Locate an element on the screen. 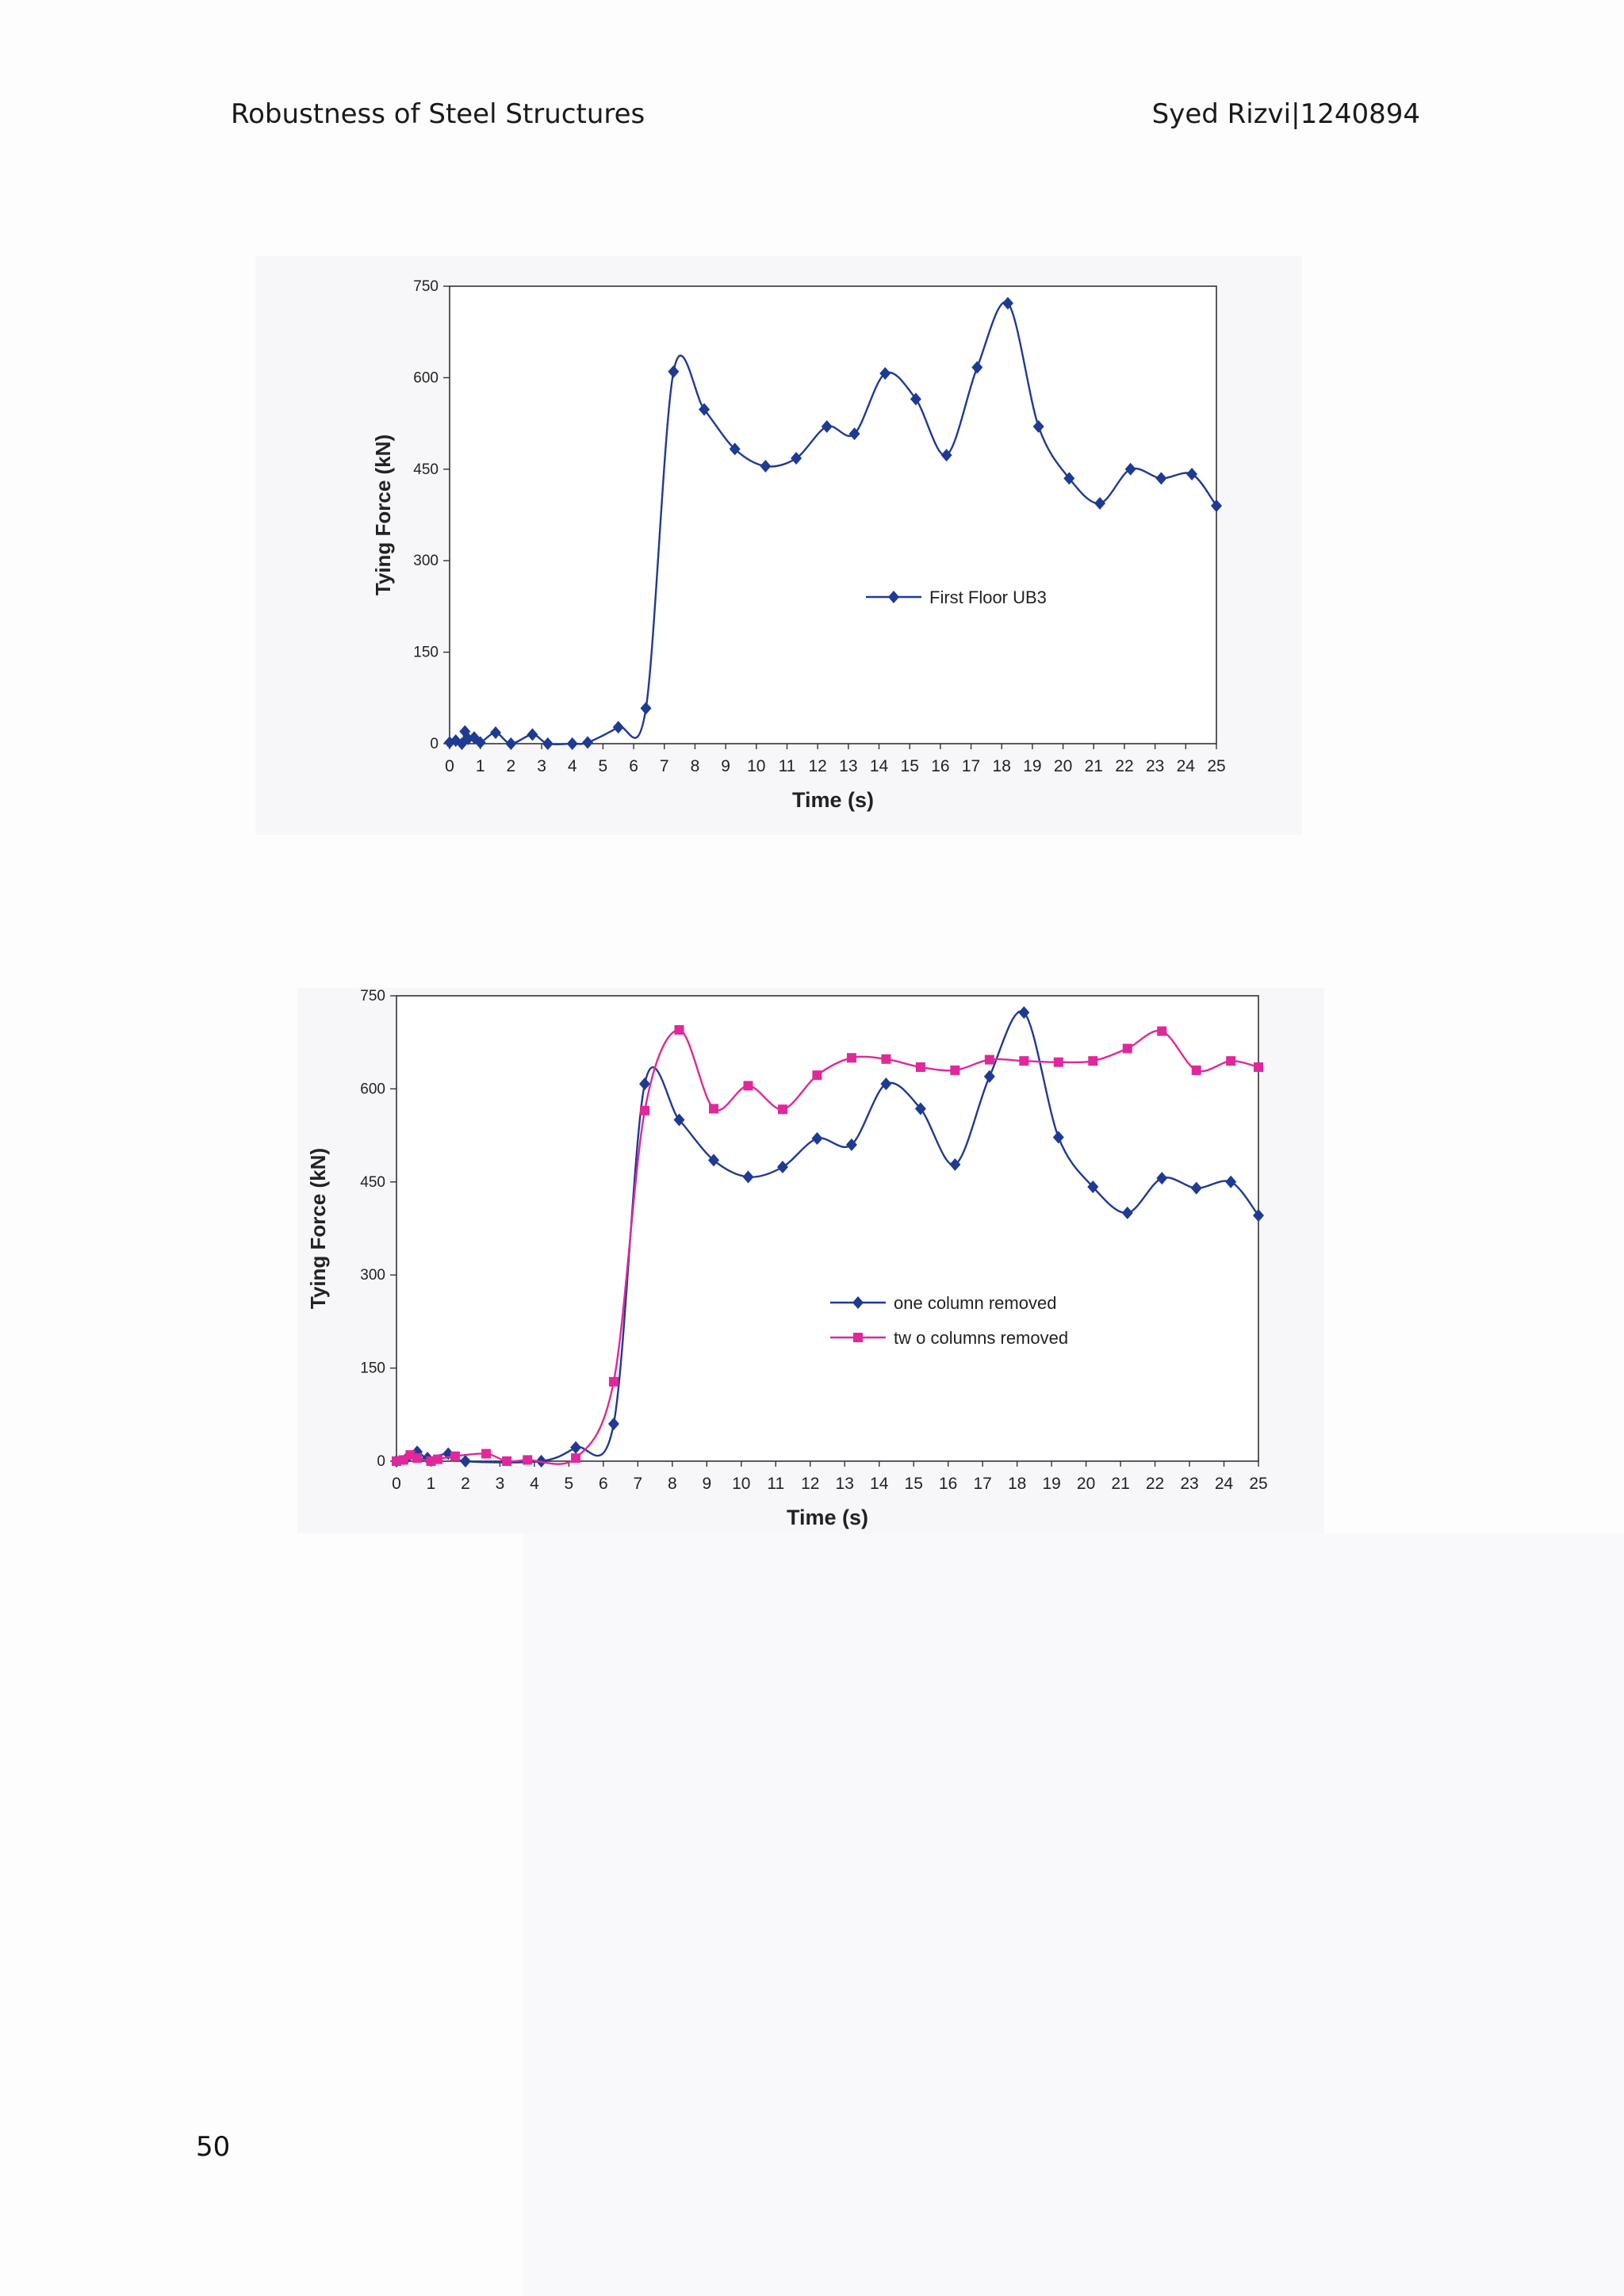  x-tick-label: 16 is located at coordinates (940, 766).